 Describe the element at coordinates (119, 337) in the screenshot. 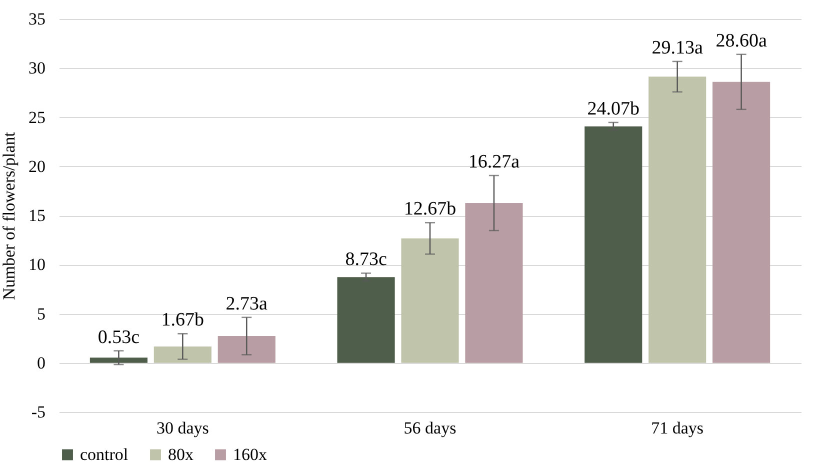

I see `data-label: 0.53c` at that location.